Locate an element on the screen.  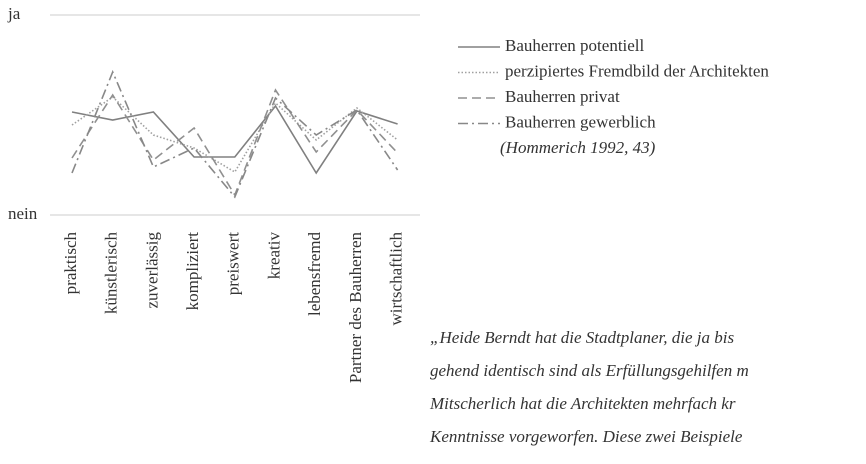
source: (Hommerich 1992, 43) is located at coordinates (578, 147).